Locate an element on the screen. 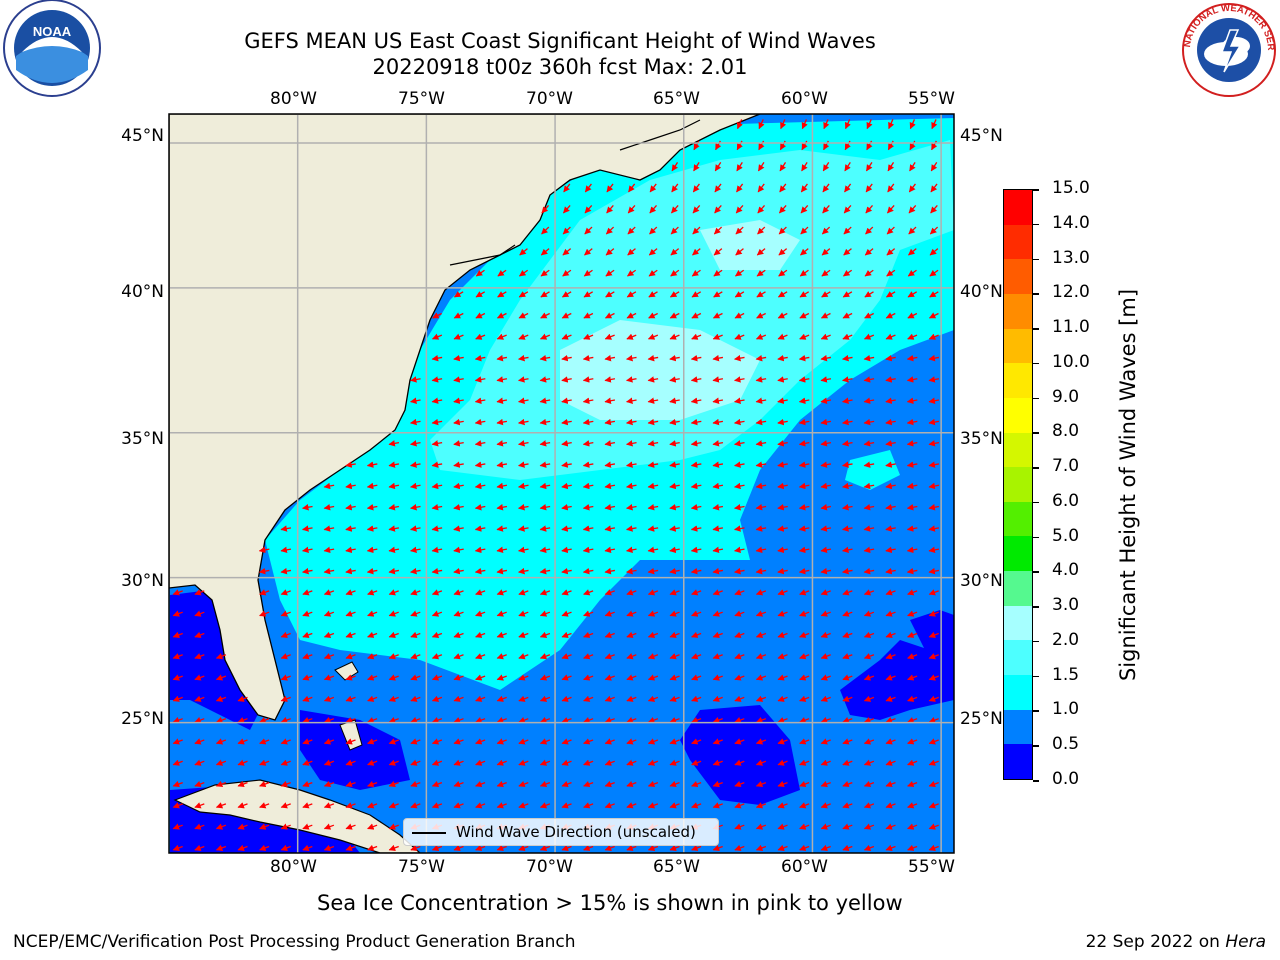 Image resolution: width=1280 pixels, height=960 pixels. lat-tick-left-45n: 45°N is located at coordinates (142, 136).